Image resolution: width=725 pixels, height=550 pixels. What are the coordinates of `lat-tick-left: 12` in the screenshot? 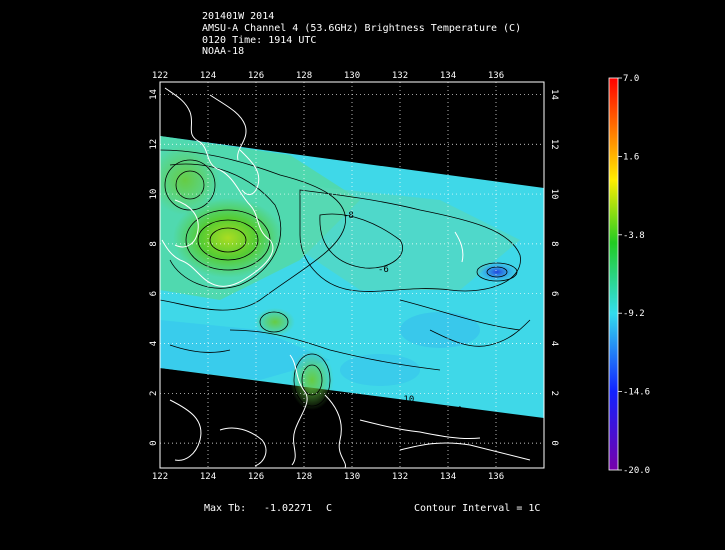 It's located at (154, 144).